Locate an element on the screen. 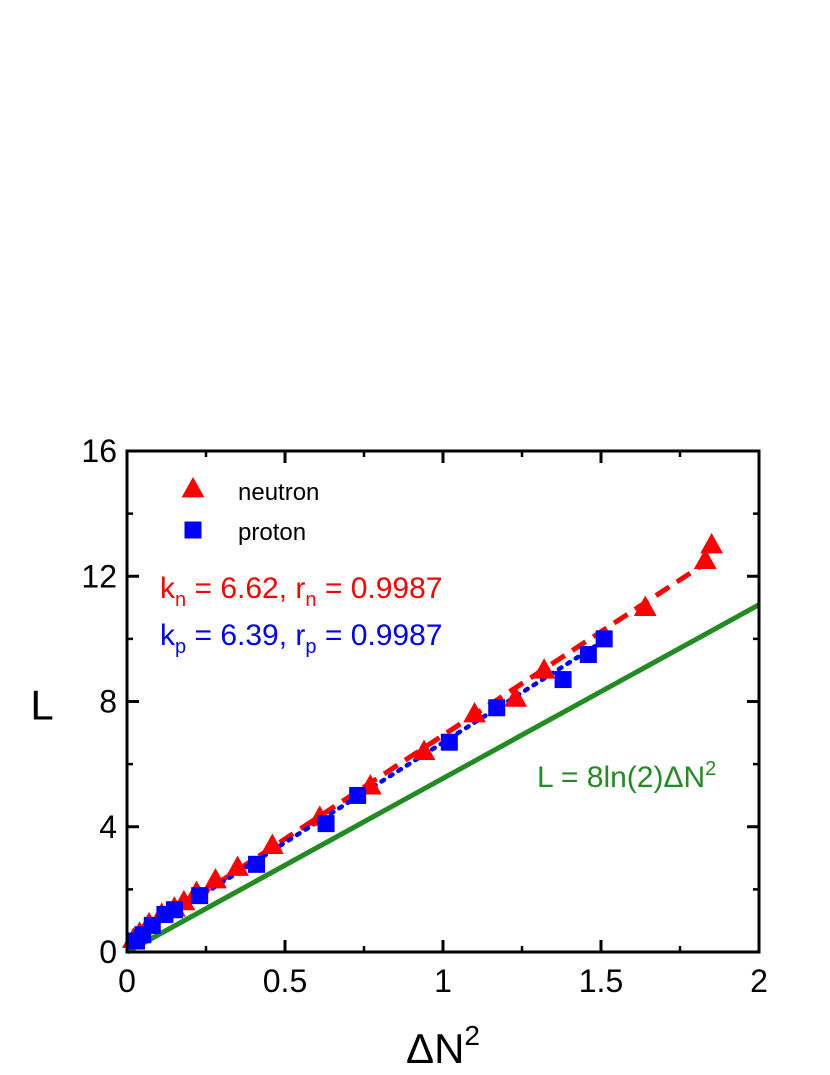 The image size is (830, 1075). legend-marker-neutron is located at coordinates (193, 487).